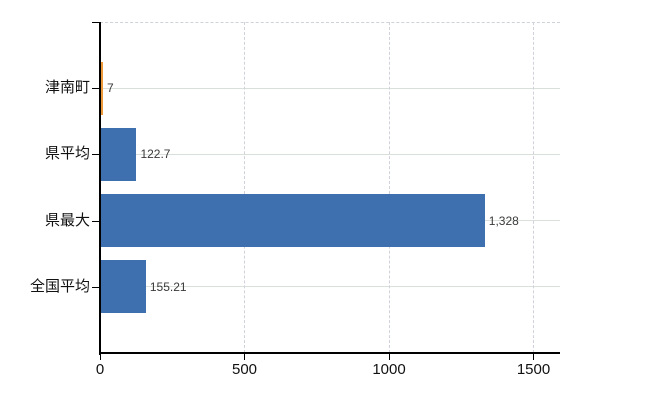 This screenshot has height=400, width=650. Describe the element at coordinates (67, 220) in the screenshot. I see `category-label-2: 県最大` at that location.